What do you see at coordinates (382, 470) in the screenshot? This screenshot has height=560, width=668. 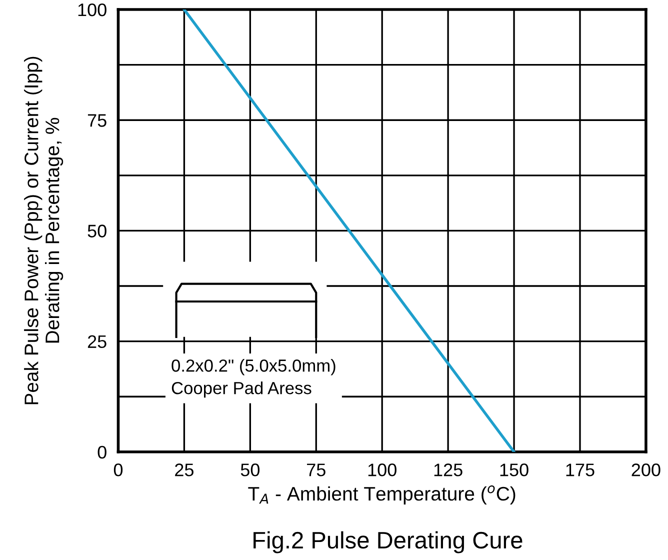 I see `x-tick-label: 100` at bounding box center [382, 470].